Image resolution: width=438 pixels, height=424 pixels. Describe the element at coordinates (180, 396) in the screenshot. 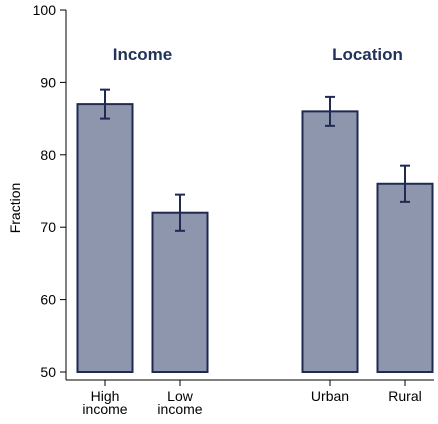

I see `x-tick-label: Low` at that location.